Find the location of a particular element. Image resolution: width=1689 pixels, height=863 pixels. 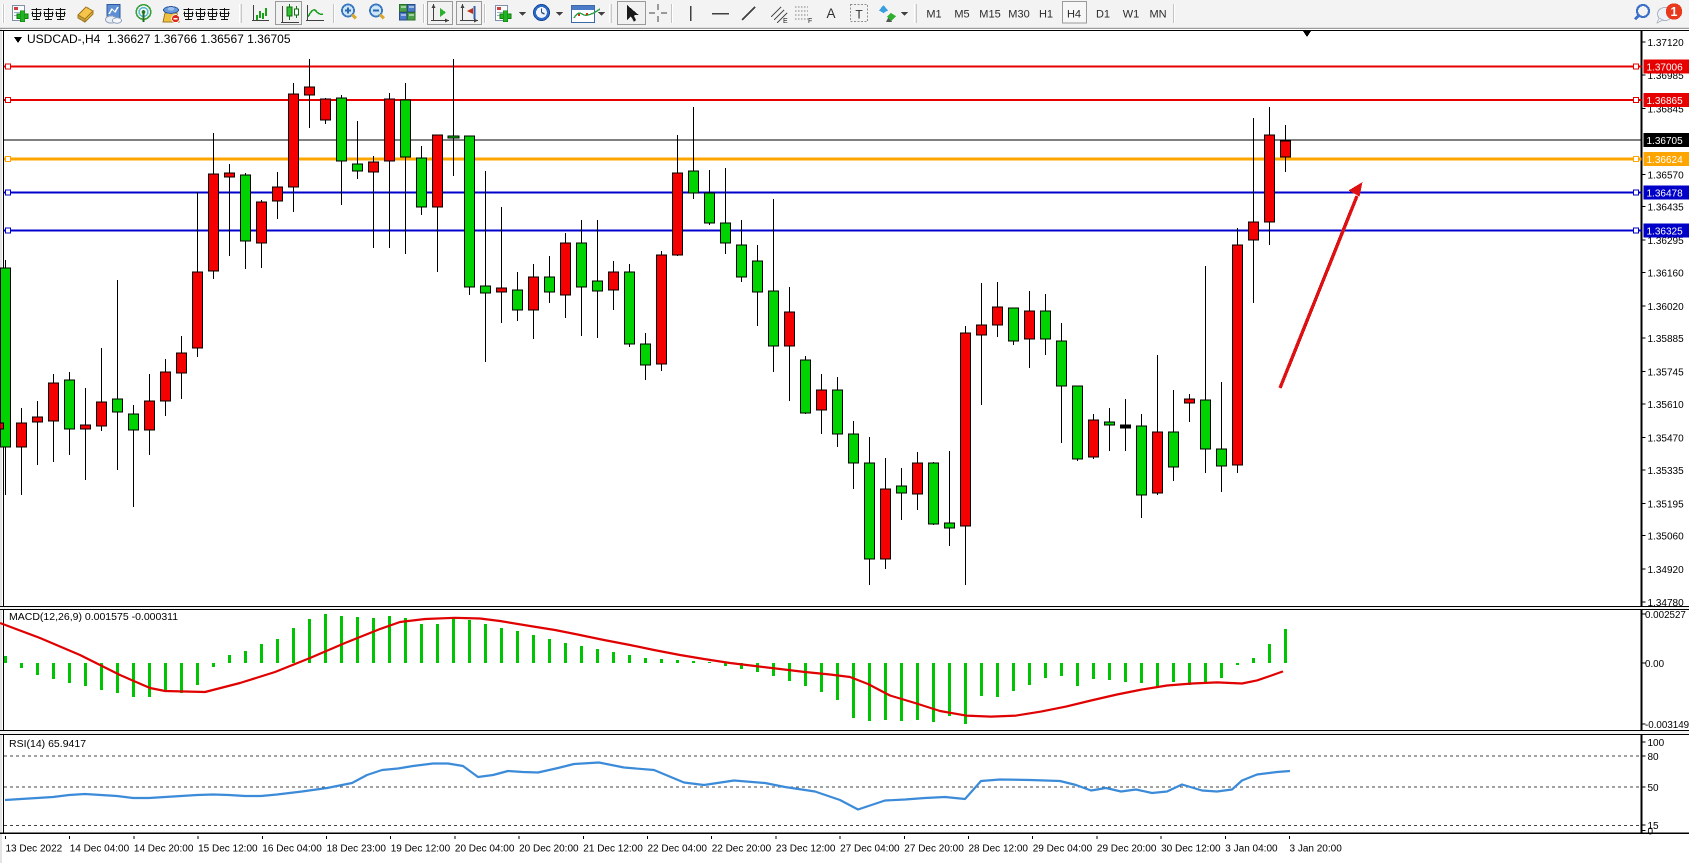

svg-text: 1.36845 is located at coordinates (1666, 109).